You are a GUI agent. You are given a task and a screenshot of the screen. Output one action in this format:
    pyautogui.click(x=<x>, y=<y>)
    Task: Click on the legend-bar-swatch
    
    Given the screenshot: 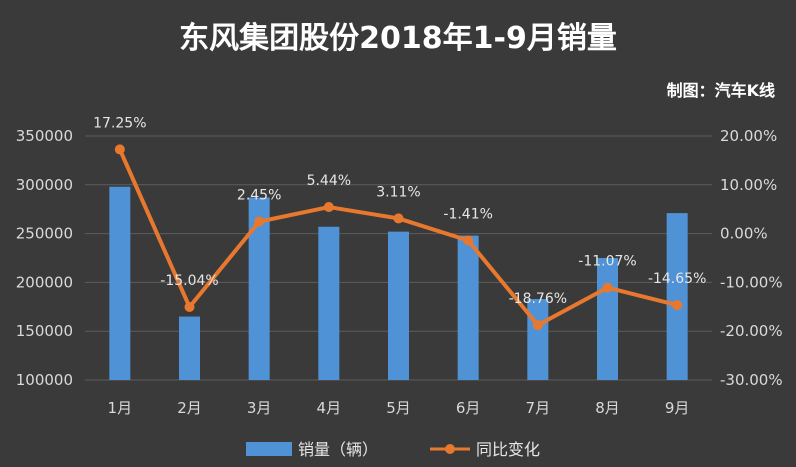 What is the action you would take?
    pyautogui.click(x=269, y=449)
    